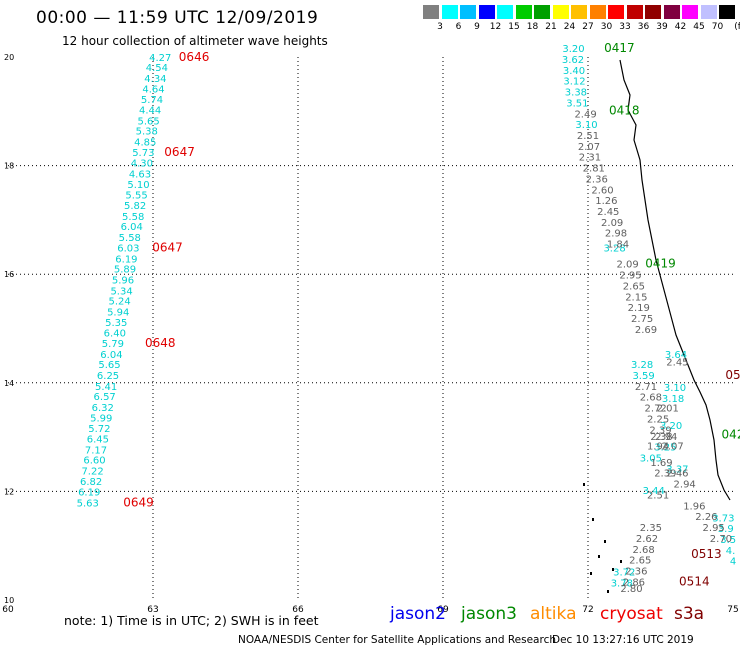  Describe the element at coordinates (121, 291) in the screenshot. I see `value-label: 5.34` at that location.